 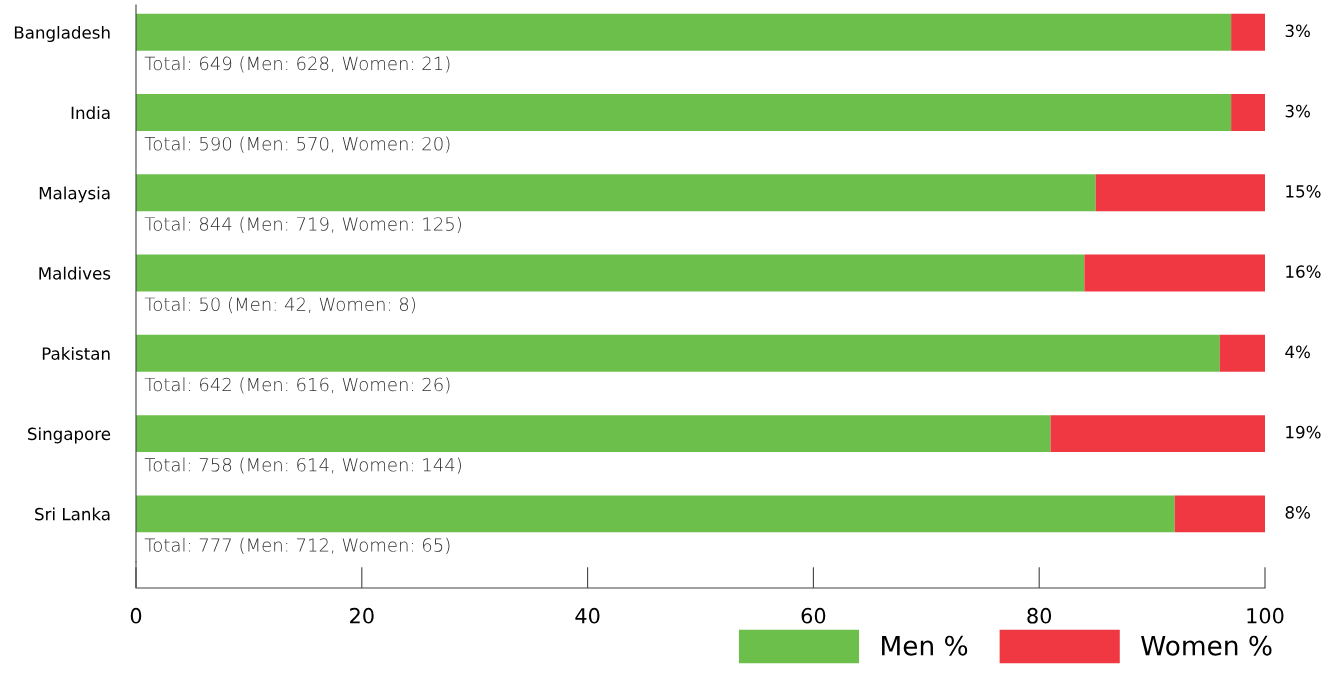 What do you see at coordinates (302, 224) in the screenshot?
I see `annotation: Total: 844 (Men: 719, Women: 125)` at bounding box center [302, 224].